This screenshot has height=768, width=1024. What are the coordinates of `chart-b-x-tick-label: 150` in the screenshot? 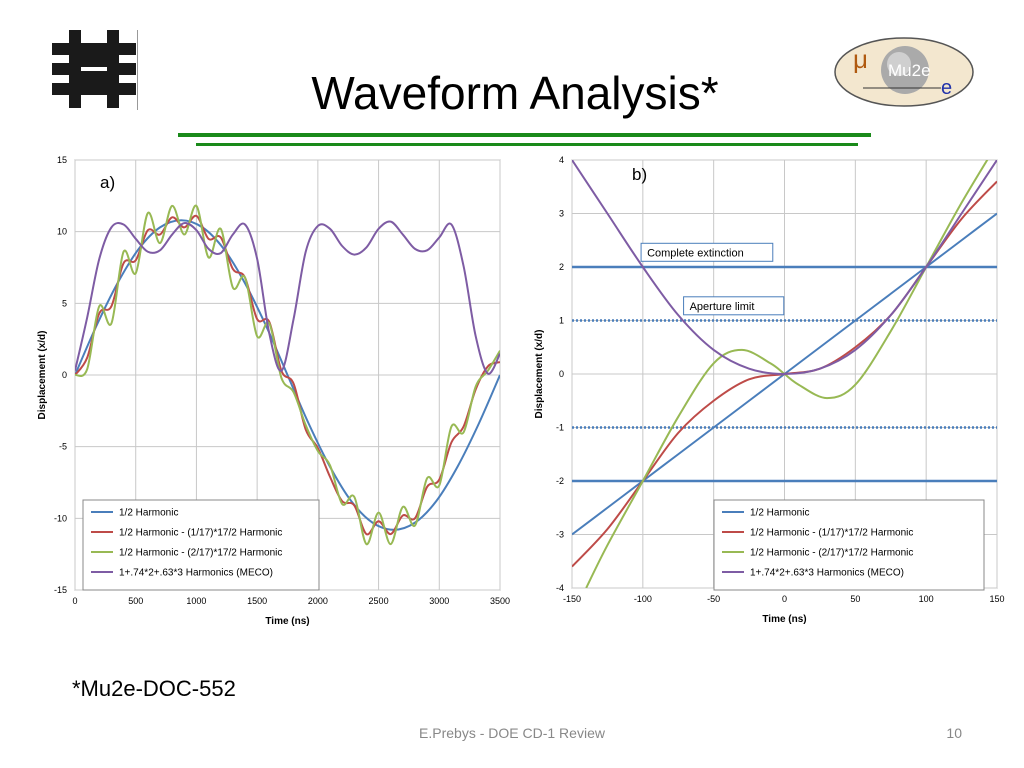 It's located at (996, 599).